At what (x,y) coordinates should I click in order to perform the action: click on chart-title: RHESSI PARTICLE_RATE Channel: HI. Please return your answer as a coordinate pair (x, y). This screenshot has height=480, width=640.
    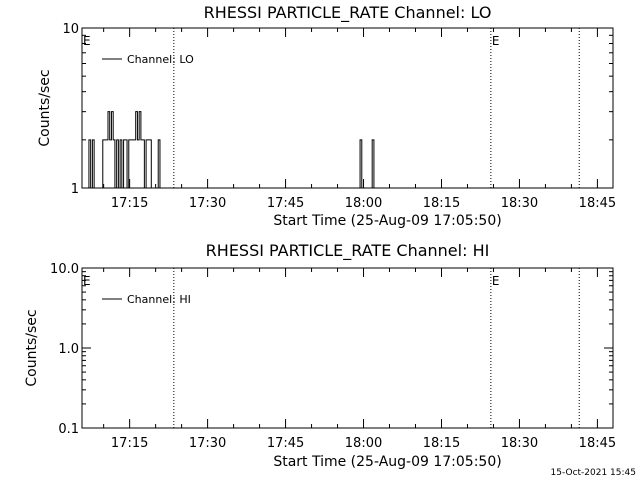
    Looking at the image, I should click on (348, 251).